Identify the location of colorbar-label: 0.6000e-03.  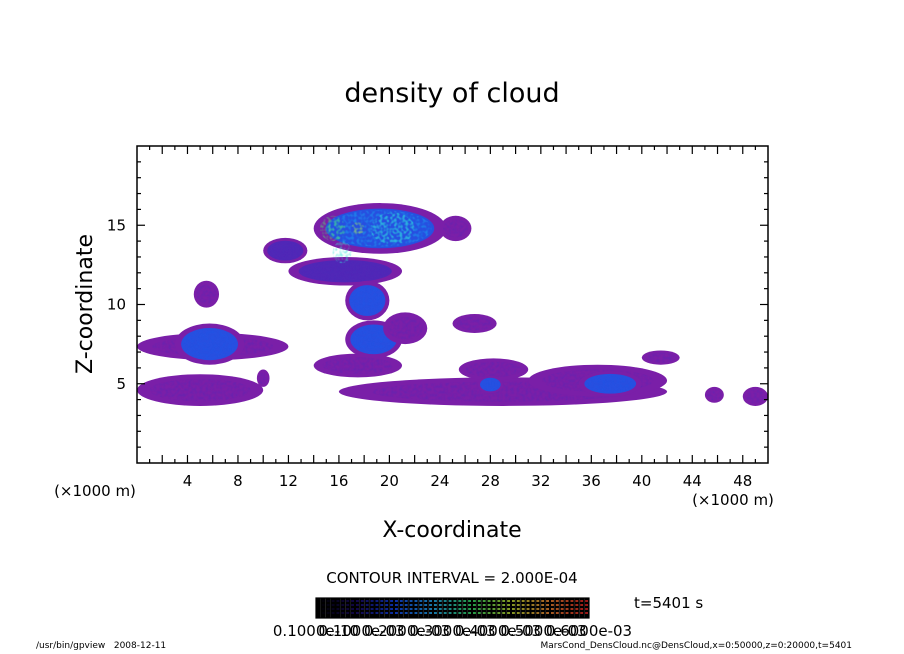
(589, 631).